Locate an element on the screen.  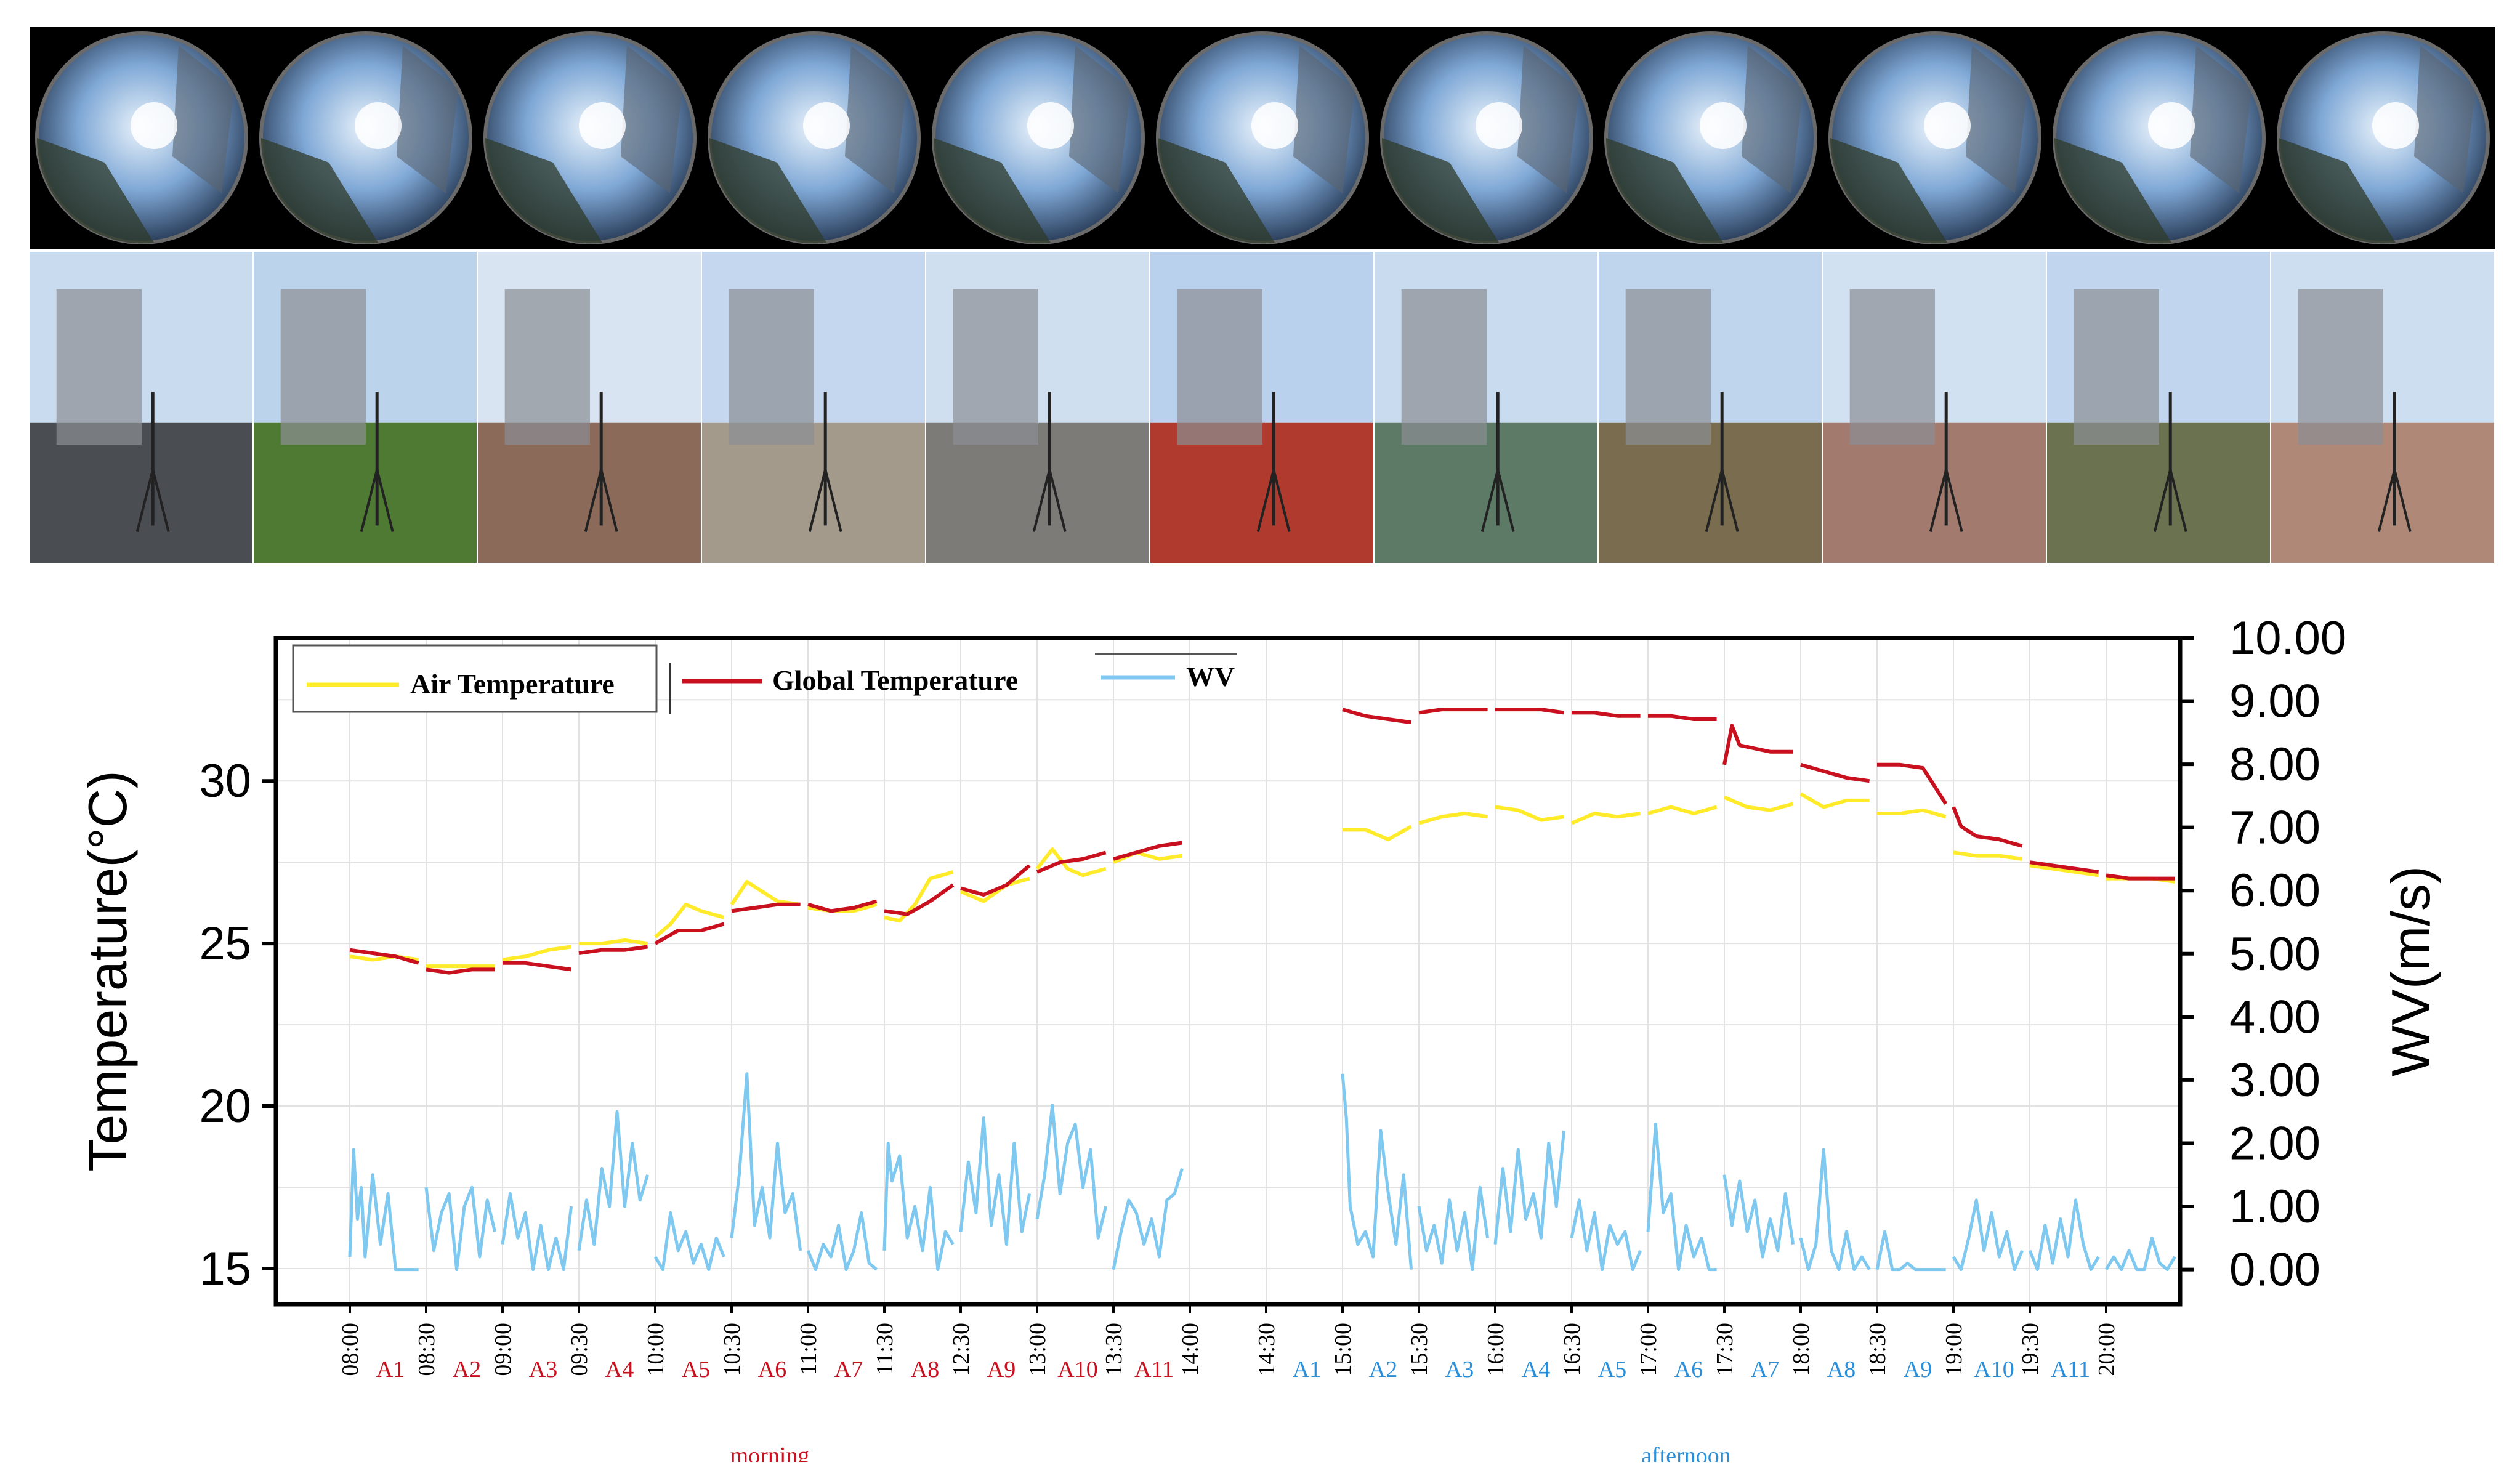
y2-tick-label: 1.00 is located at coordinates (2274, 1206).